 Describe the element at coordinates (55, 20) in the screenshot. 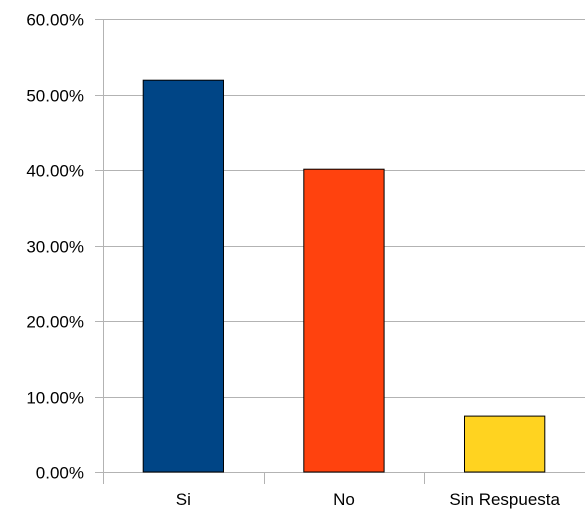

I see `y-tick-label: 60.00%` at that location.